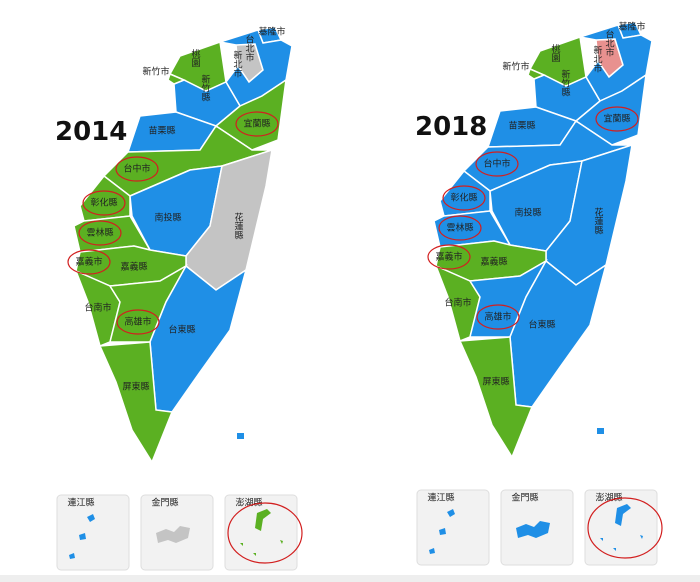 This screenshot has width=700, height=582. What do you see at coordinates (91, 132) in the screenshot?
I see `year-title: 2014` at bounding box center [91, 132].